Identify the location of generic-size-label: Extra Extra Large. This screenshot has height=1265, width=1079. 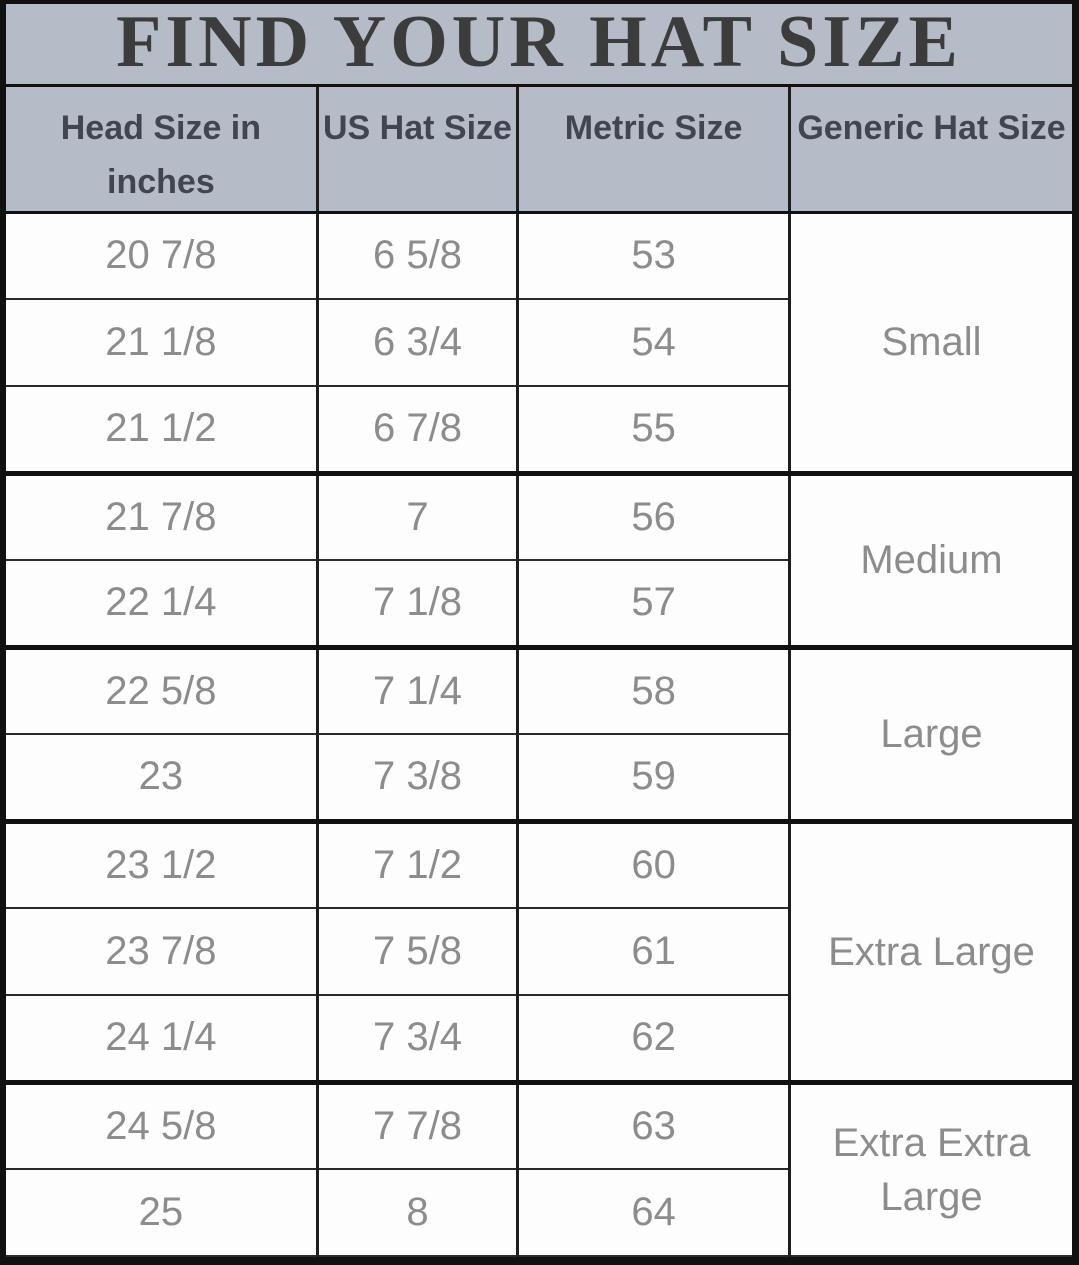
(931, 1169).